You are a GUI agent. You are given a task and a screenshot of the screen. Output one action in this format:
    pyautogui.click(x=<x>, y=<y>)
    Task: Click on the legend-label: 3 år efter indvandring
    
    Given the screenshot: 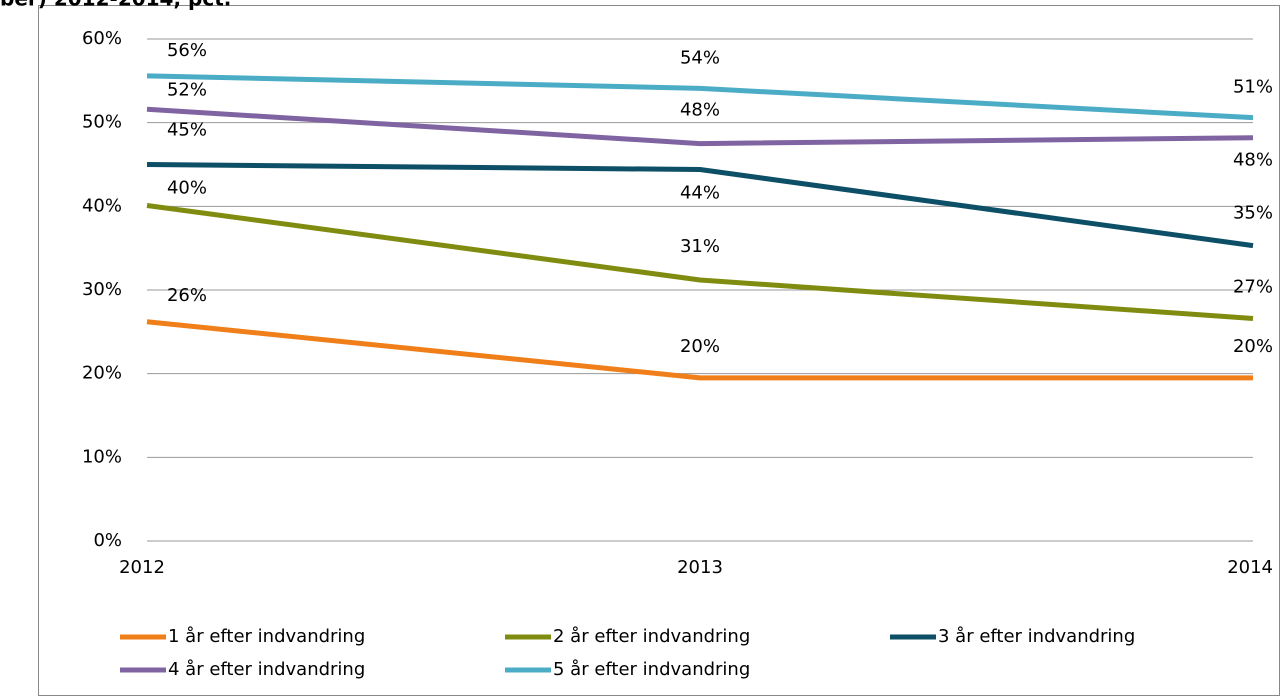 What is the action you would take?
    pyautogui.click(x=1036, y=636)
    